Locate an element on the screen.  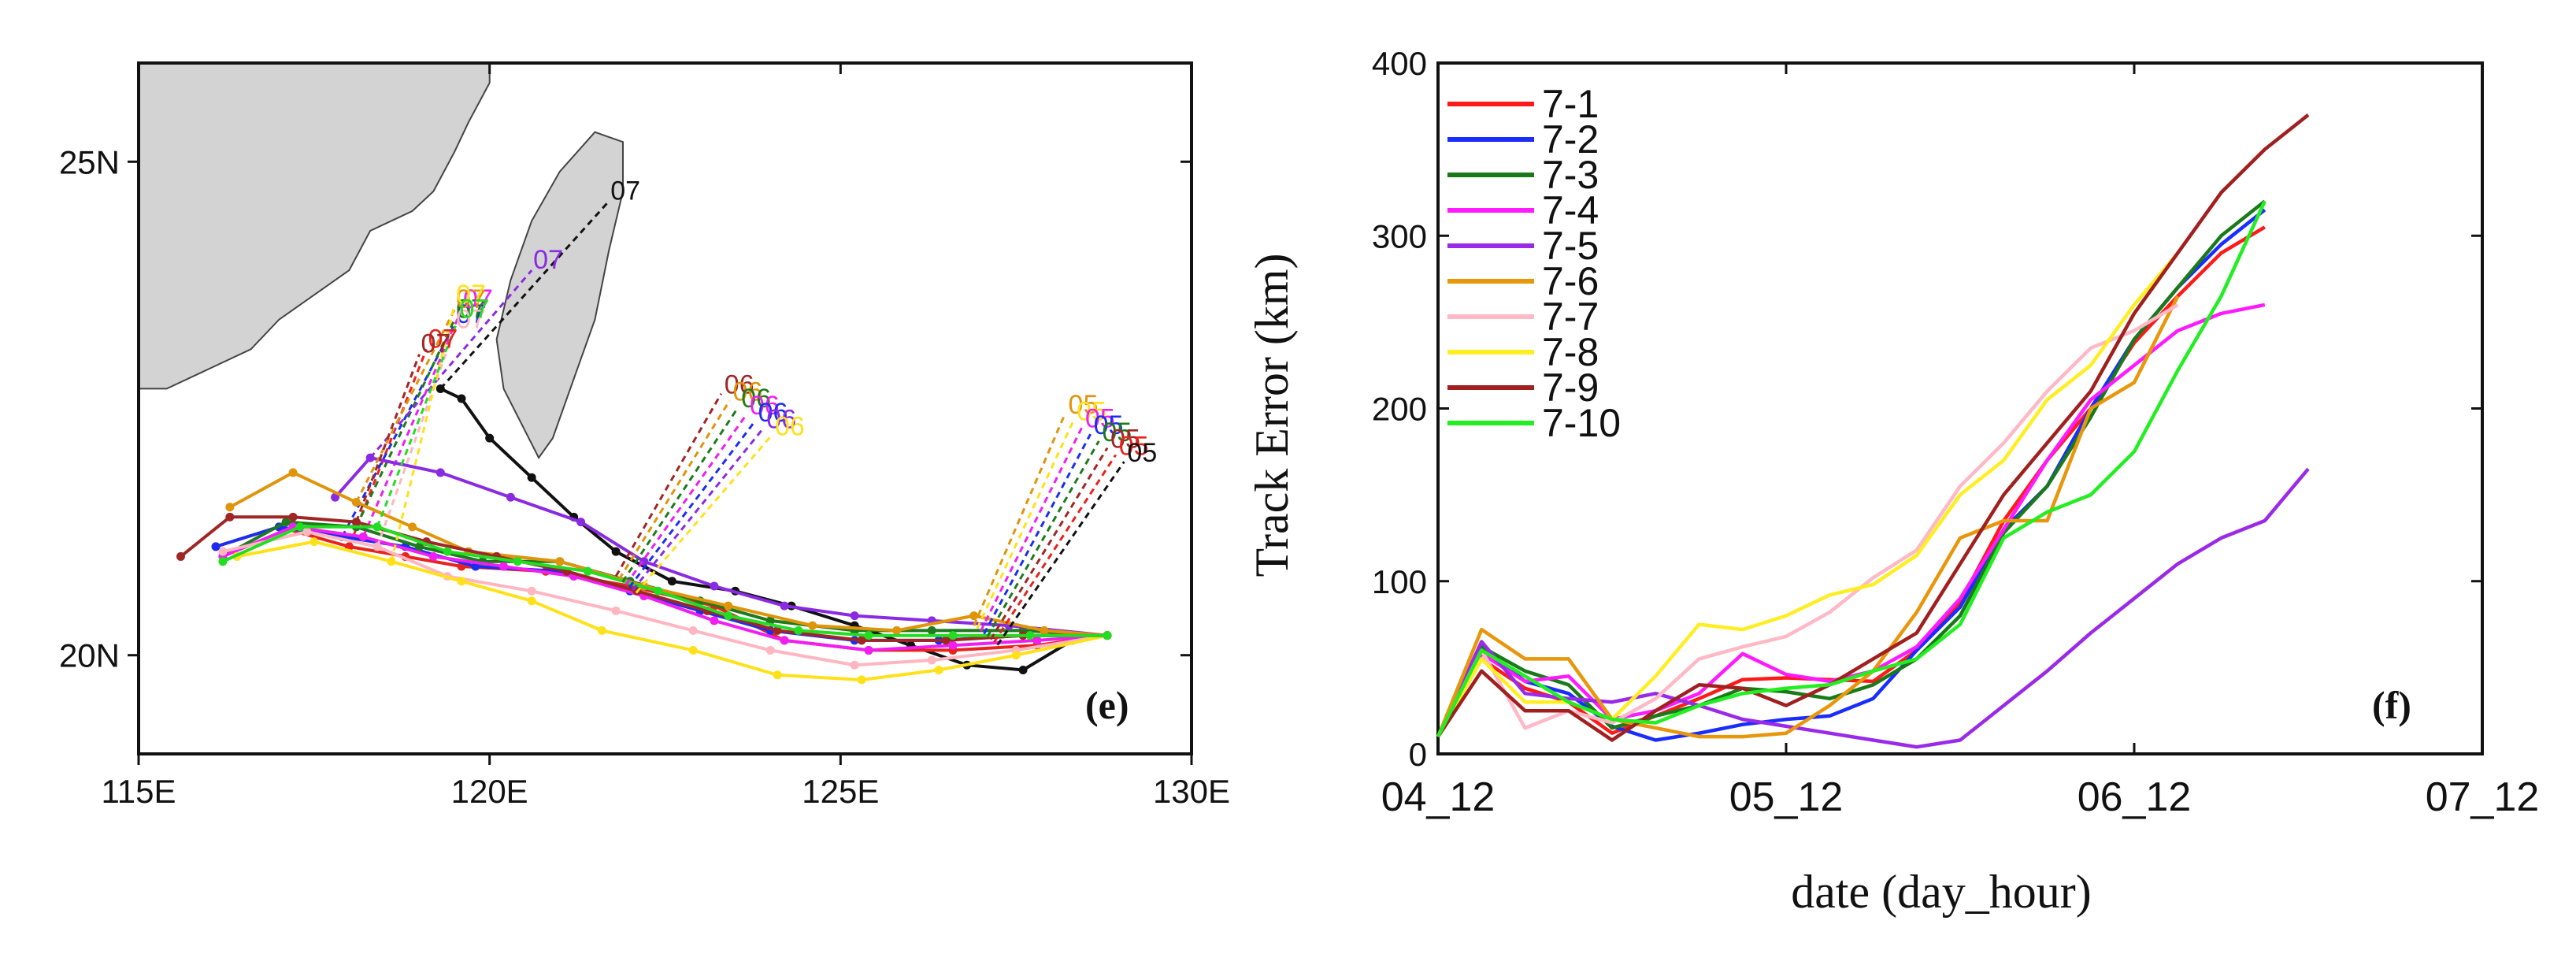
track-tag-green: 07 is located at coordinates (471, 310).